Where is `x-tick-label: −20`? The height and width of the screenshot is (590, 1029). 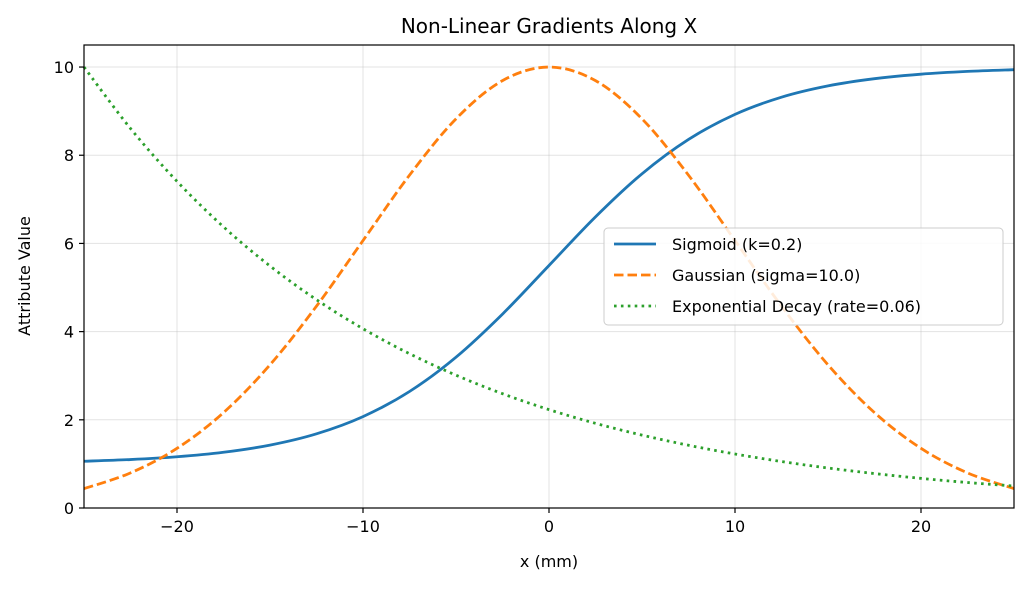 x-tick-label: −20 is located at coordinates (177, 526).